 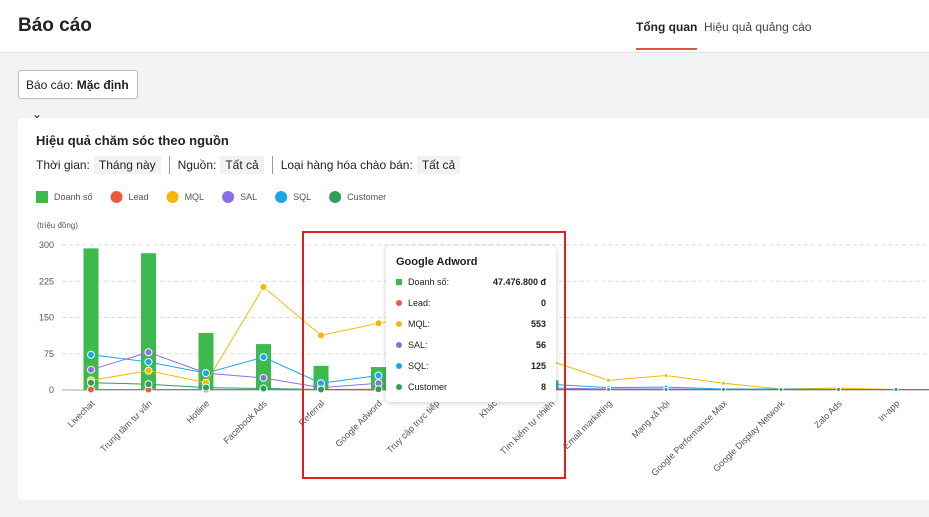 What do you see at coordinates (538, 324) in the screenshot?
I see `tooltip-value: 553` at bounding box center [538, 324].